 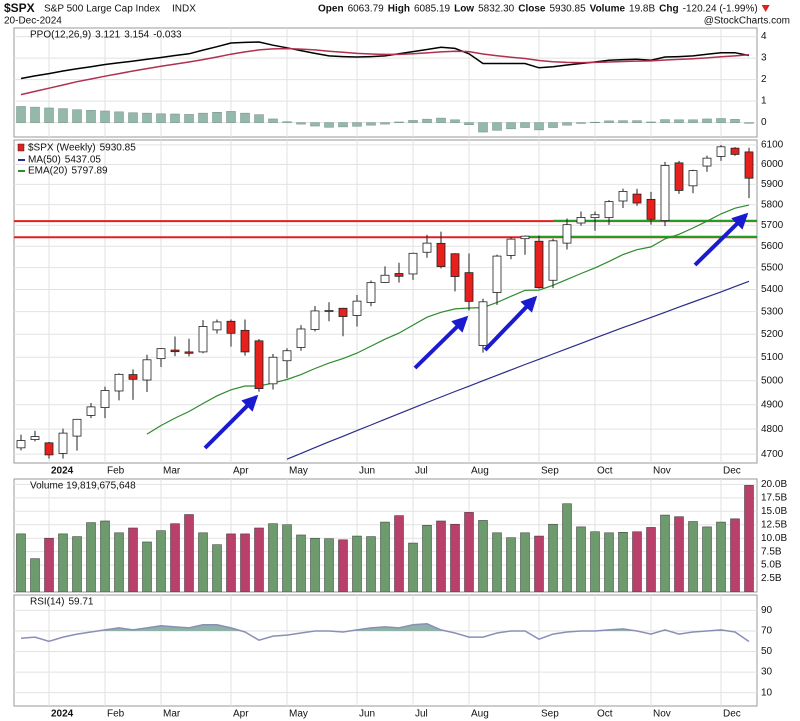 I want to click on y-tick-label: 4800, so click(x=772, y=429).